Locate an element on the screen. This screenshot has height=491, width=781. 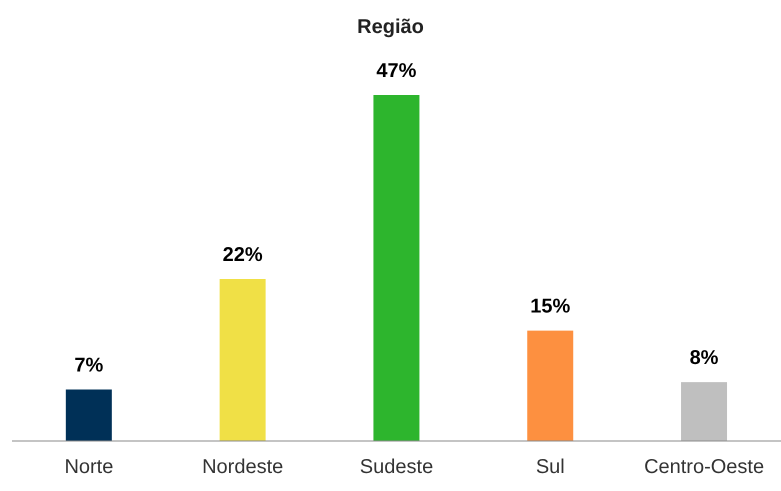
x-tick-label: Norte is located at coordinates (89, 467).